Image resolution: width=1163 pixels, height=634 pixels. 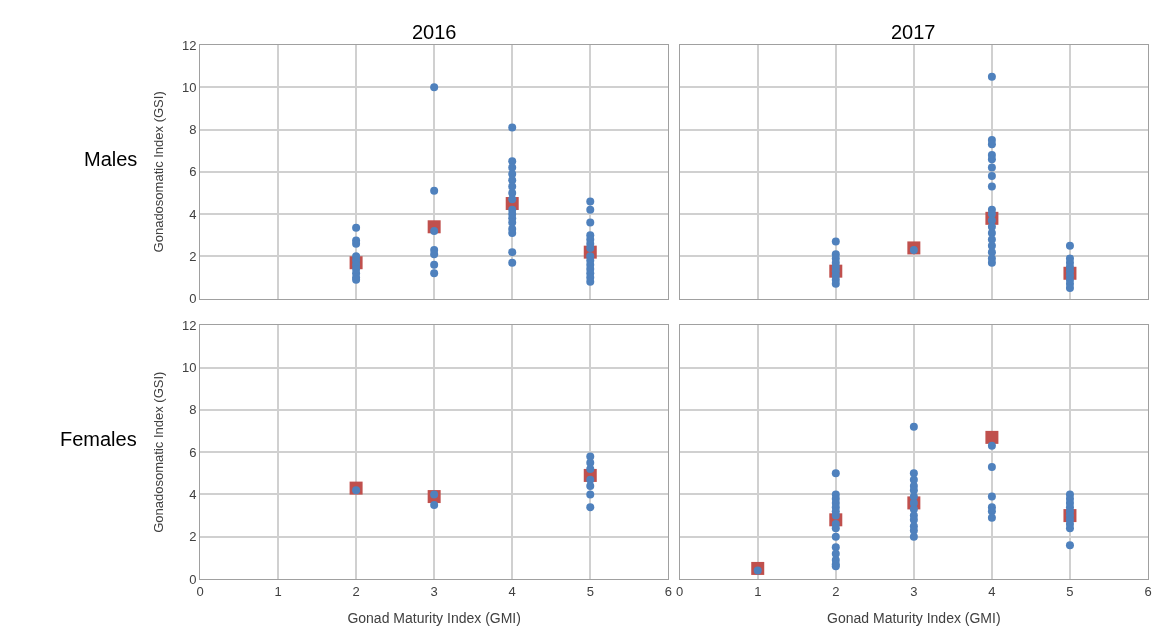 What do you see at coordinates (111, 159) in the screenshot?
I see `text: Males` at bounding box center [111, 159].